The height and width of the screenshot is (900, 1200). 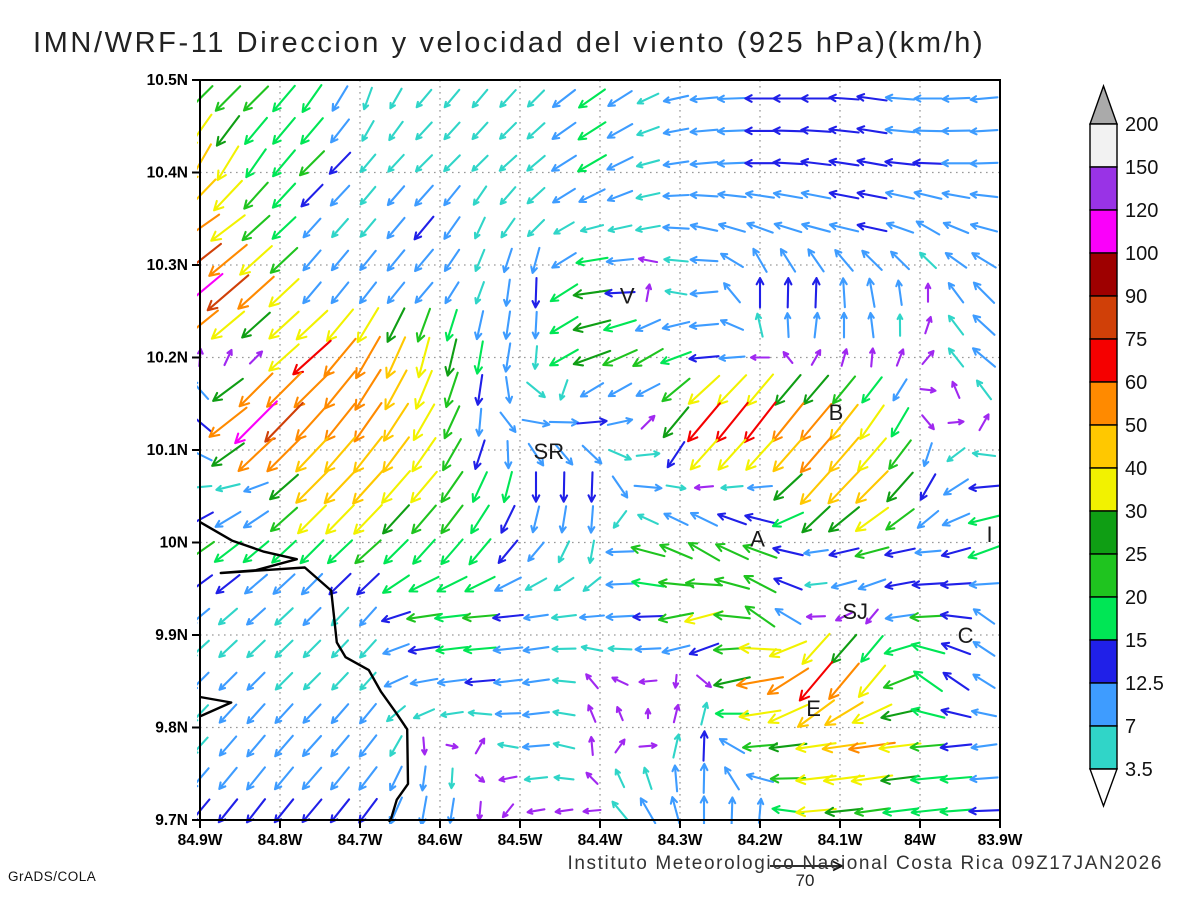 What do you see at coordinates (1141, 211) in the screenshot?
I see `colorbar-label: 120` at bounding box center [1141, 211].